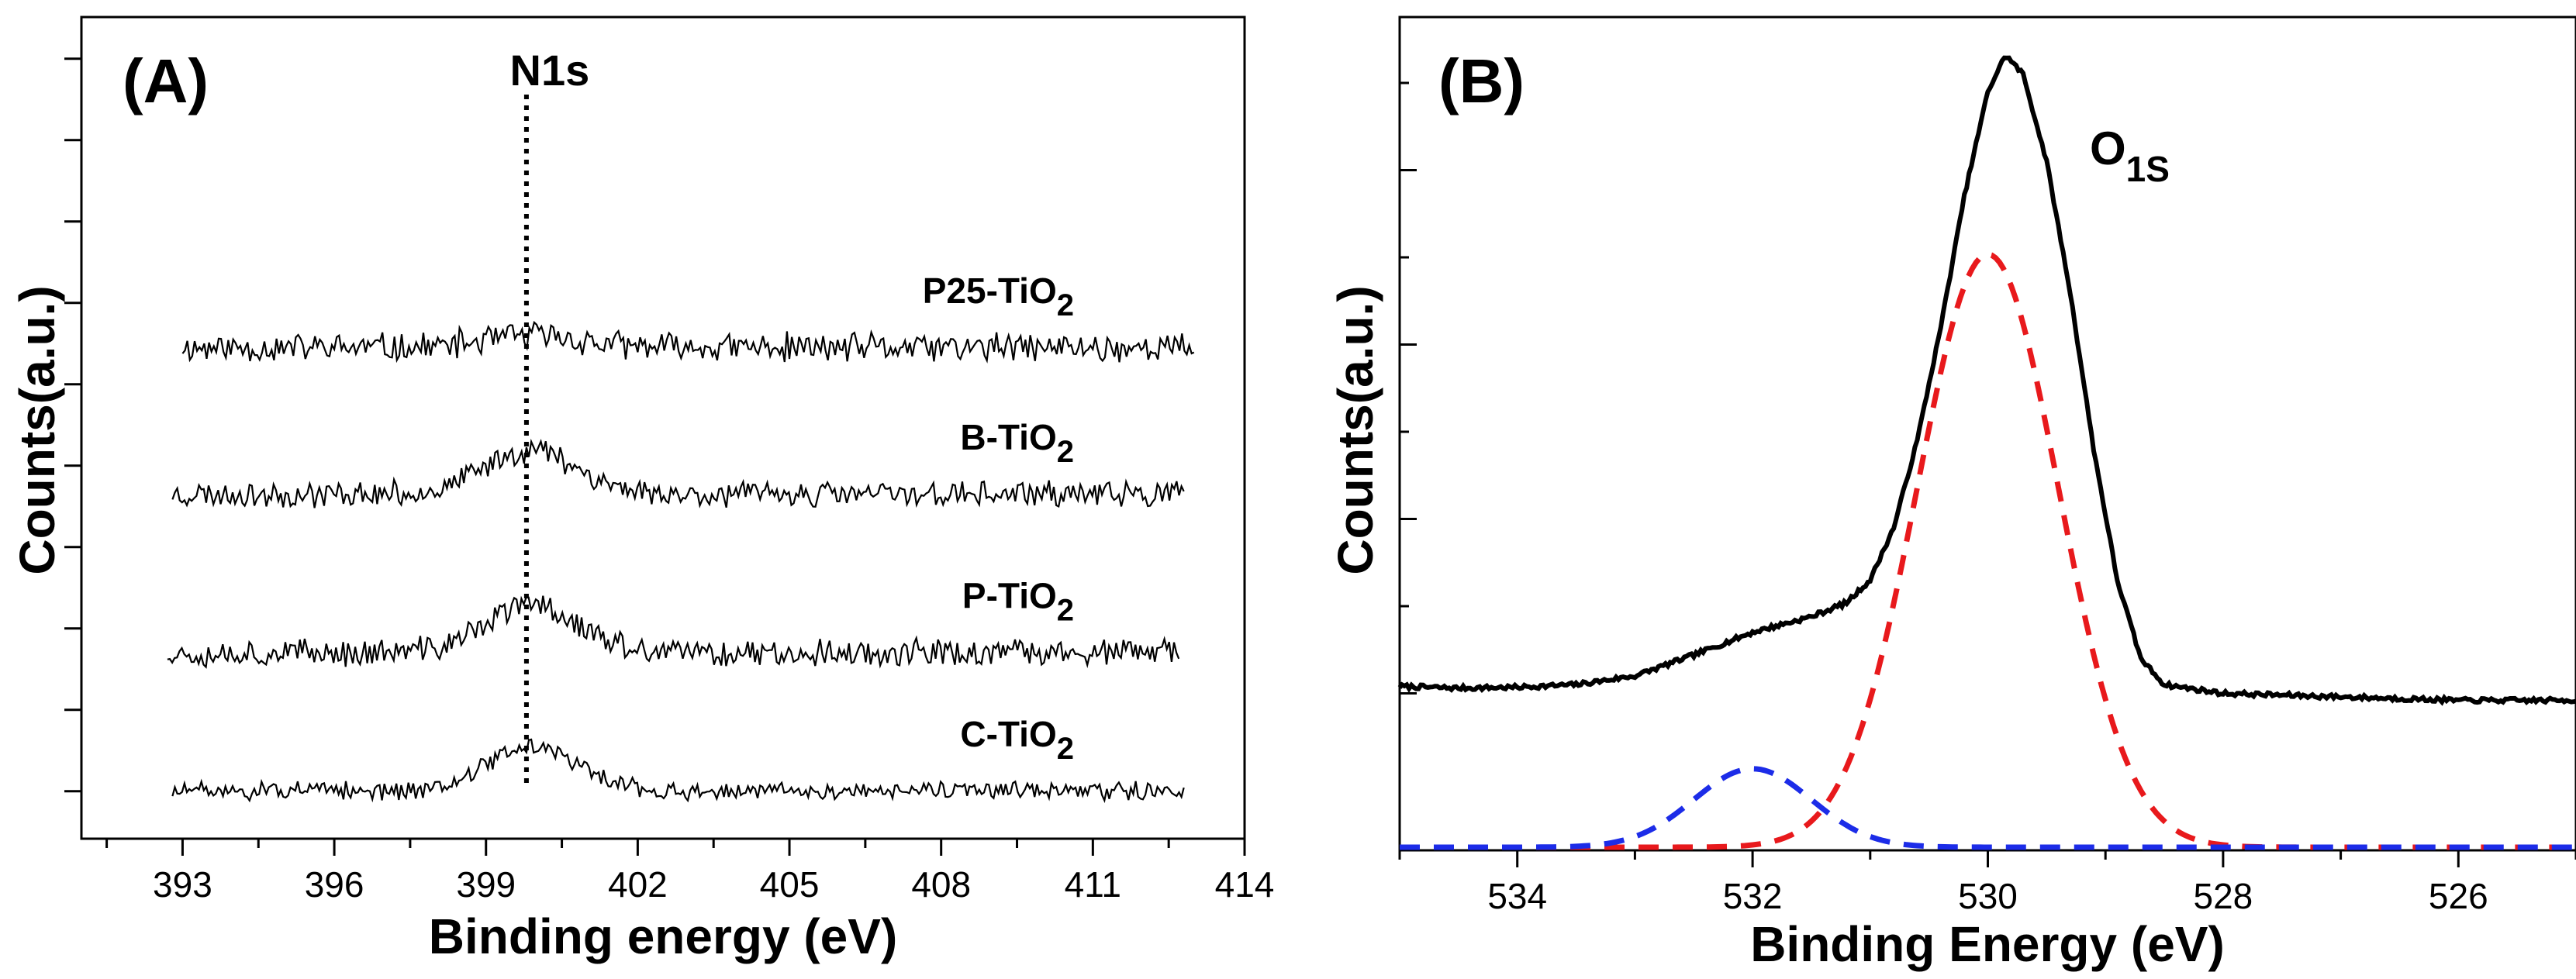 The height and width of the screenshot is (979, 2576). What do you see at coordinates (37, 429) in the screenshot?
I see `panel-a-y-axis-title: Counts(a.u.)` at bounding box center [37, 429].